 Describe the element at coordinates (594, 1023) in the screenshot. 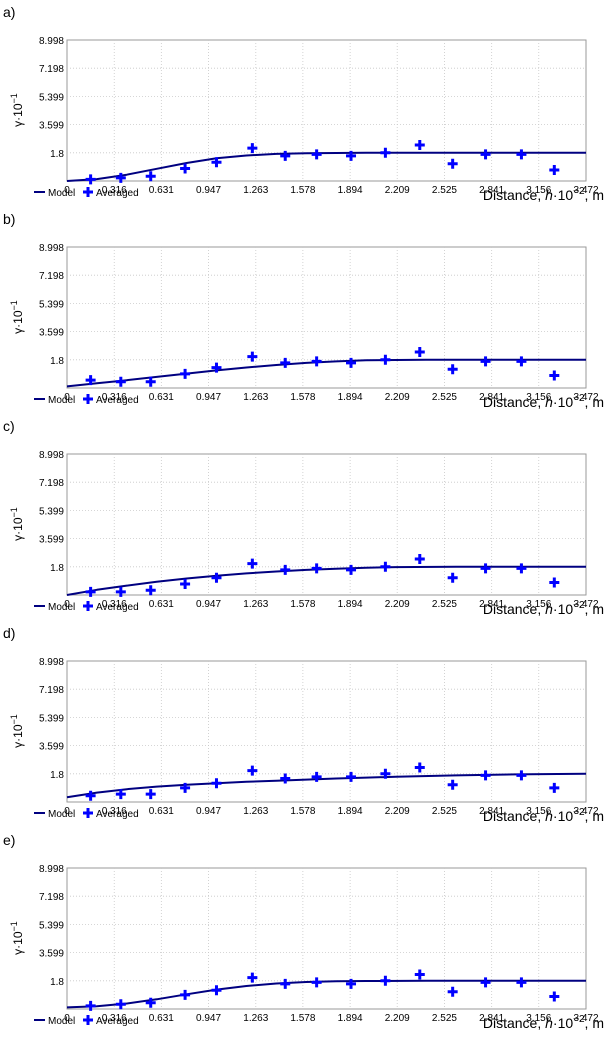

I see `x-axis-label-unit: , m` at that location.